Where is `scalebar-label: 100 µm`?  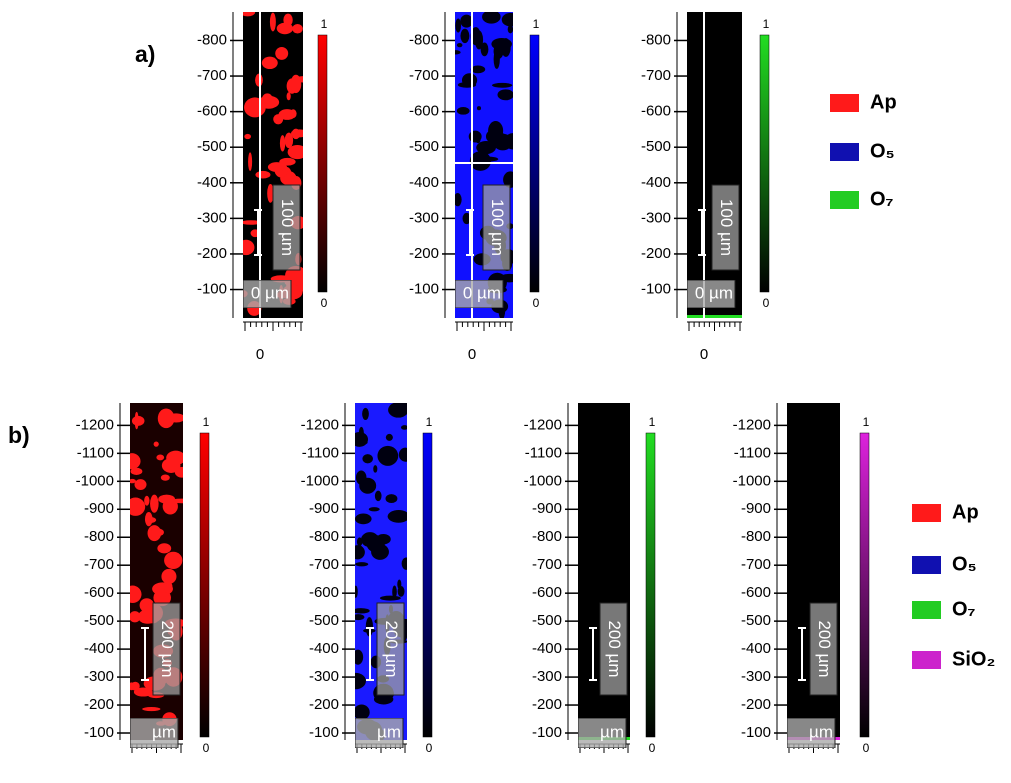 scalebar-label: 100 µm is located at coordinates (287, 227).